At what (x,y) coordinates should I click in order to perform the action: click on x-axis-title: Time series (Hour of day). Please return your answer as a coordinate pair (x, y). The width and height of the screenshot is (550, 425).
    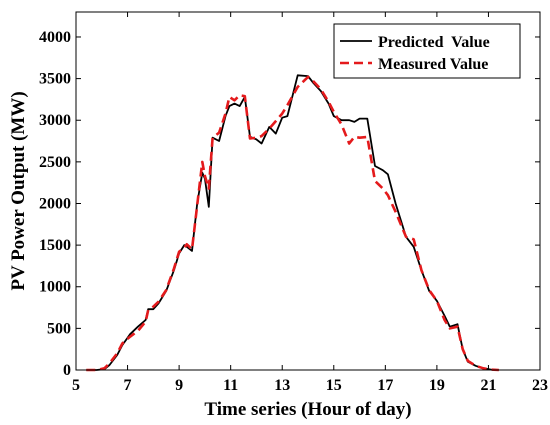
    Looking at the image, I should click on (307, 409).